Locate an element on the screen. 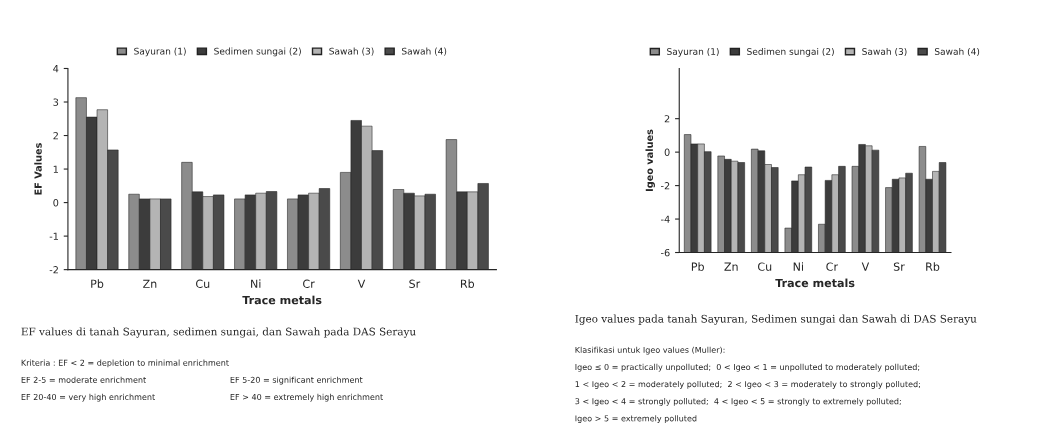  y-tick-label: 1 is located at coordinates (55, 169).